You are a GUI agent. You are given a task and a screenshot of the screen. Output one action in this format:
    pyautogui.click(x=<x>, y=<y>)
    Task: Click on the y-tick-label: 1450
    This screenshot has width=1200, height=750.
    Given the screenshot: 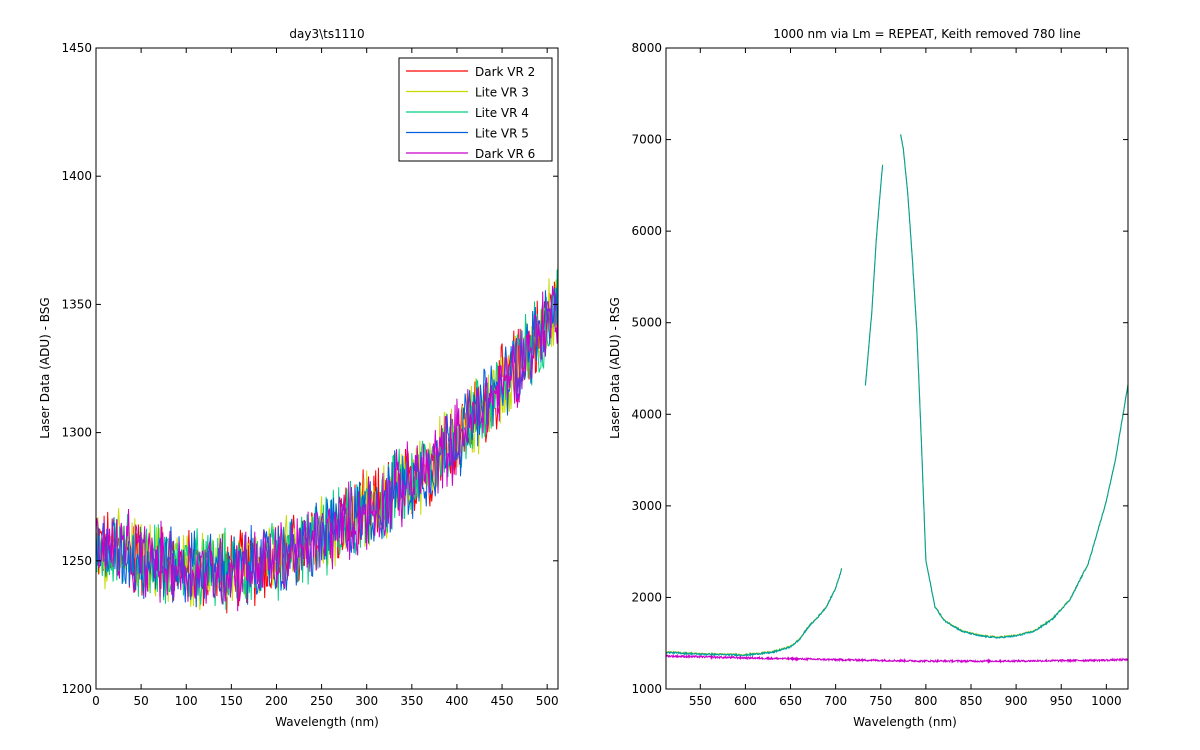 What is the action you would take?
    pyautogui.click(x=76, y=48)
    